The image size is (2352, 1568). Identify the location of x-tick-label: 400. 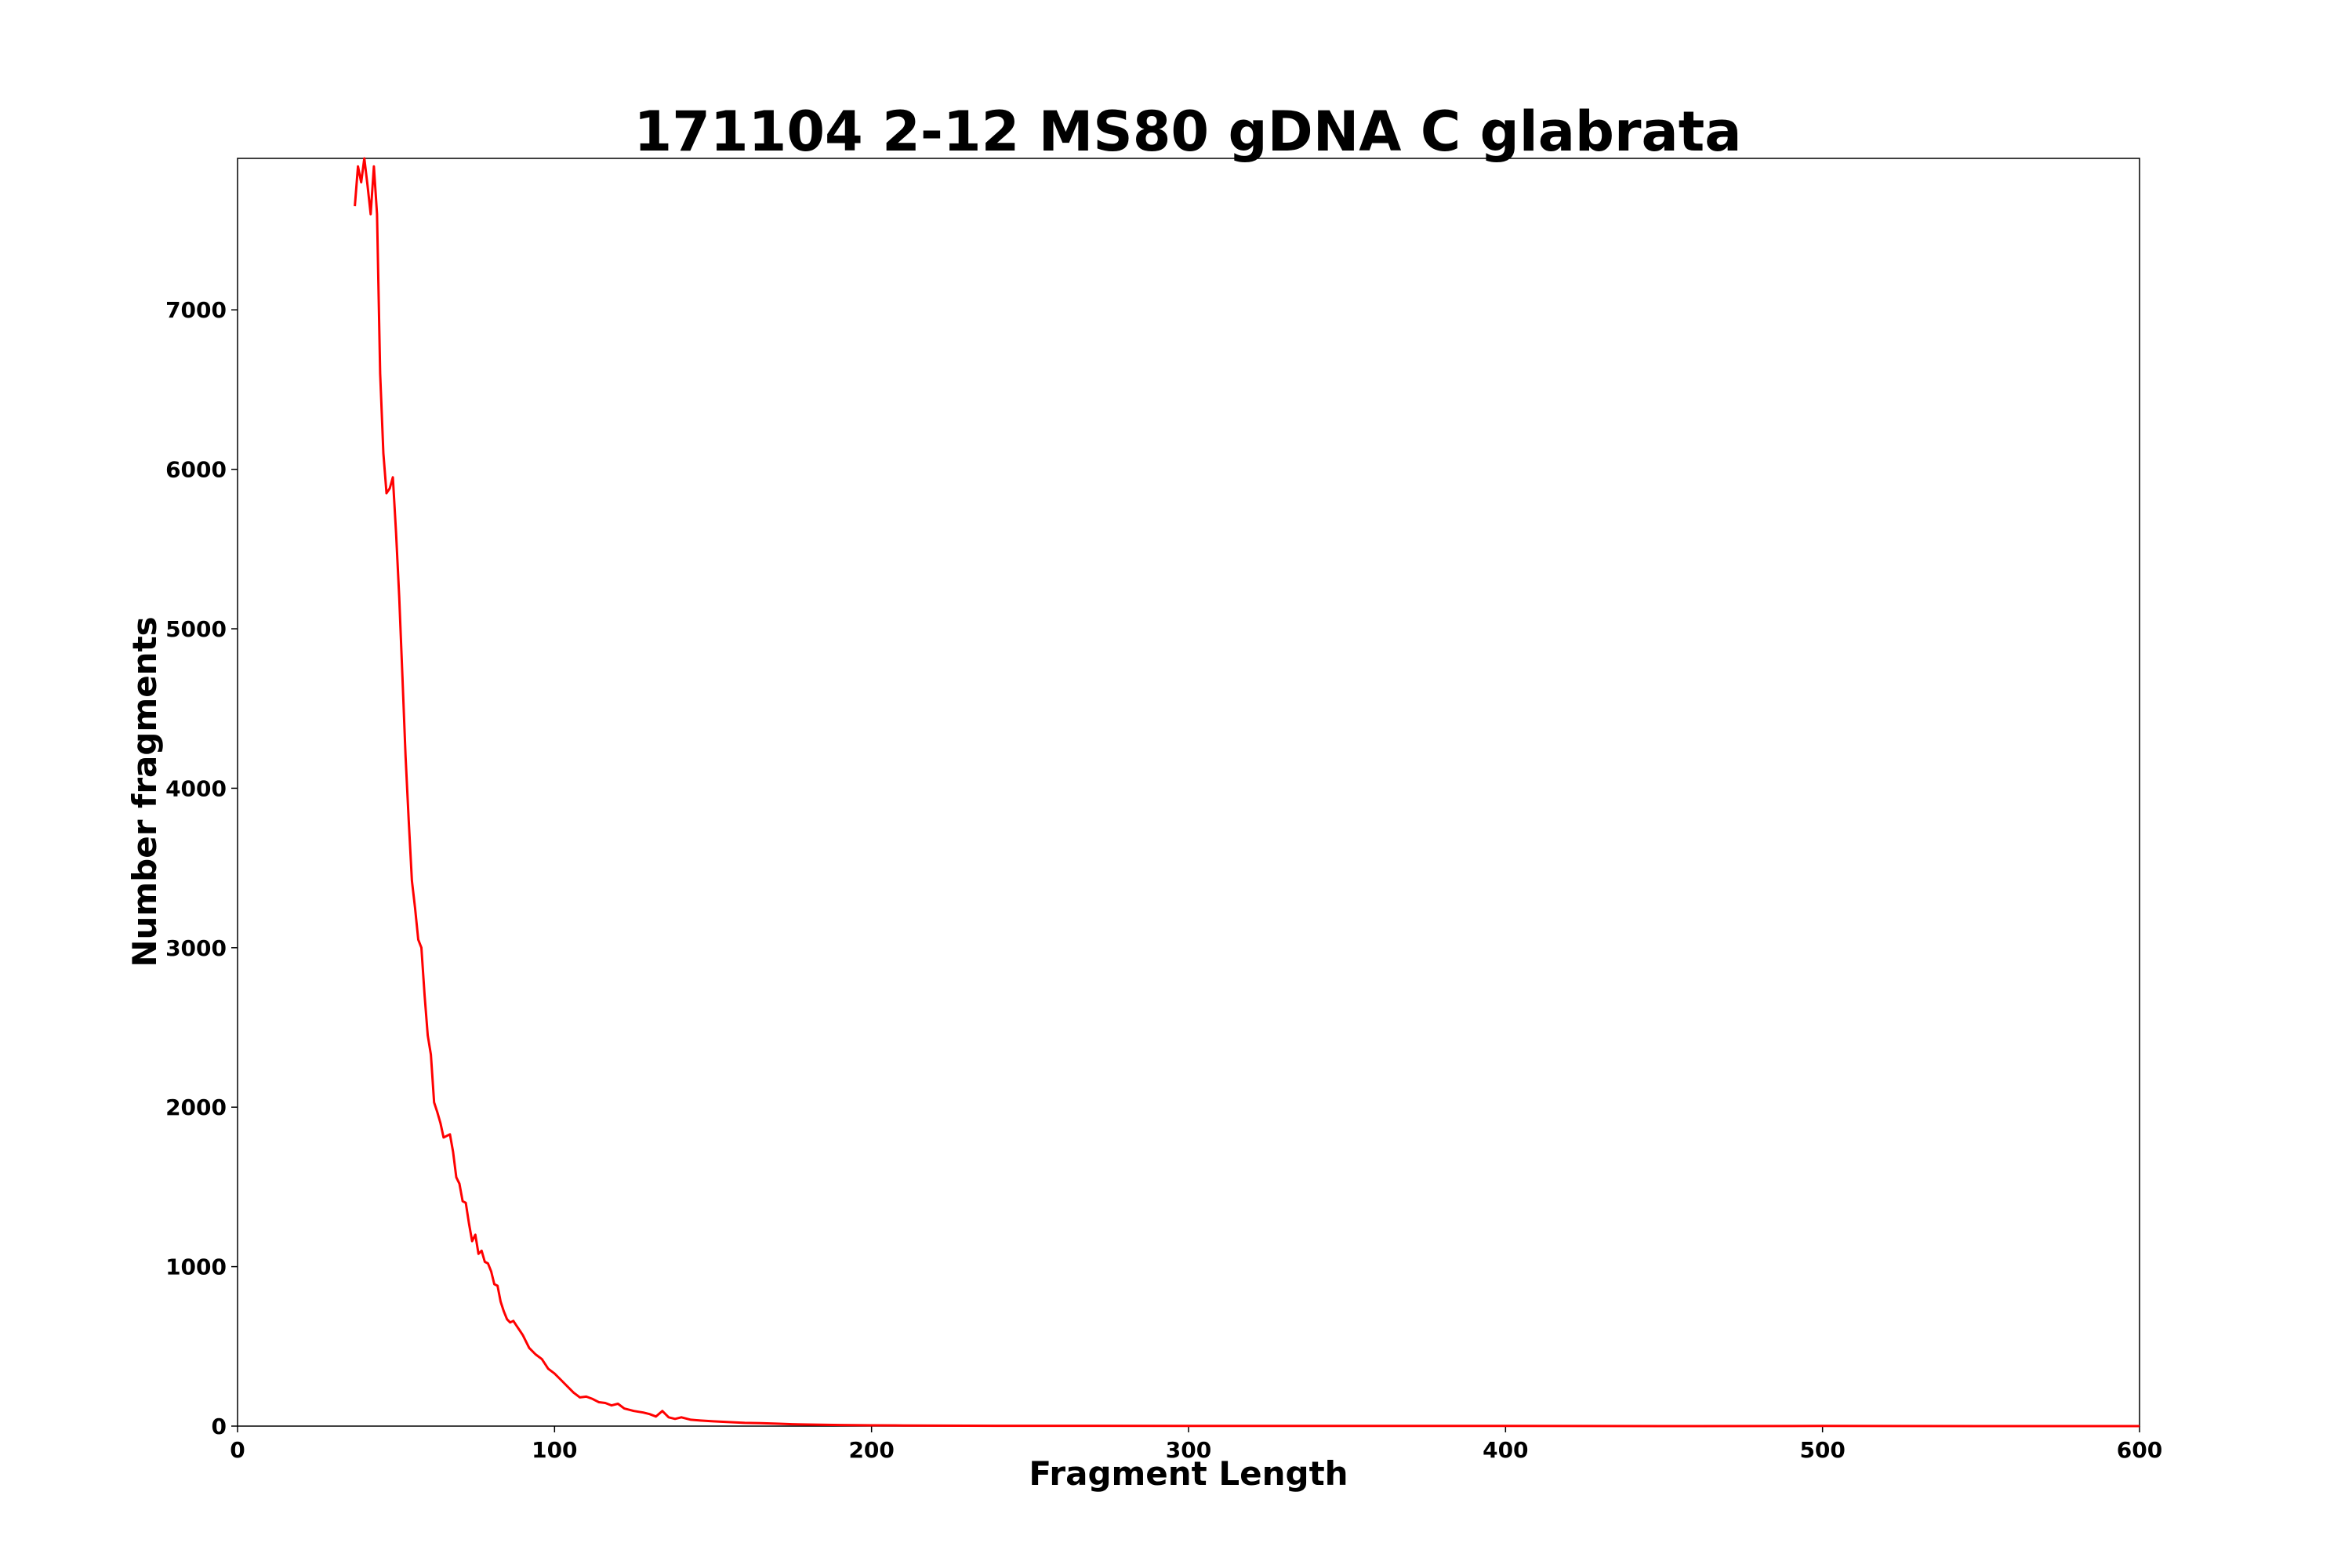
(1505, 1450).